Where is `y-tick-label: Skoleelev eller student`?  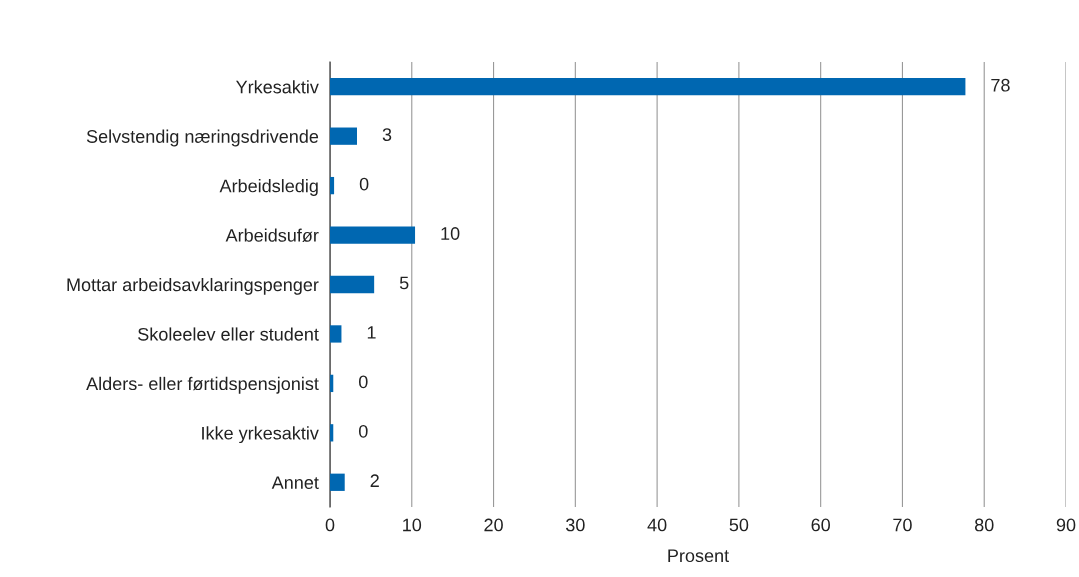 y-tick-label: Skoleelev eller student is located at coordinates (228, 334).